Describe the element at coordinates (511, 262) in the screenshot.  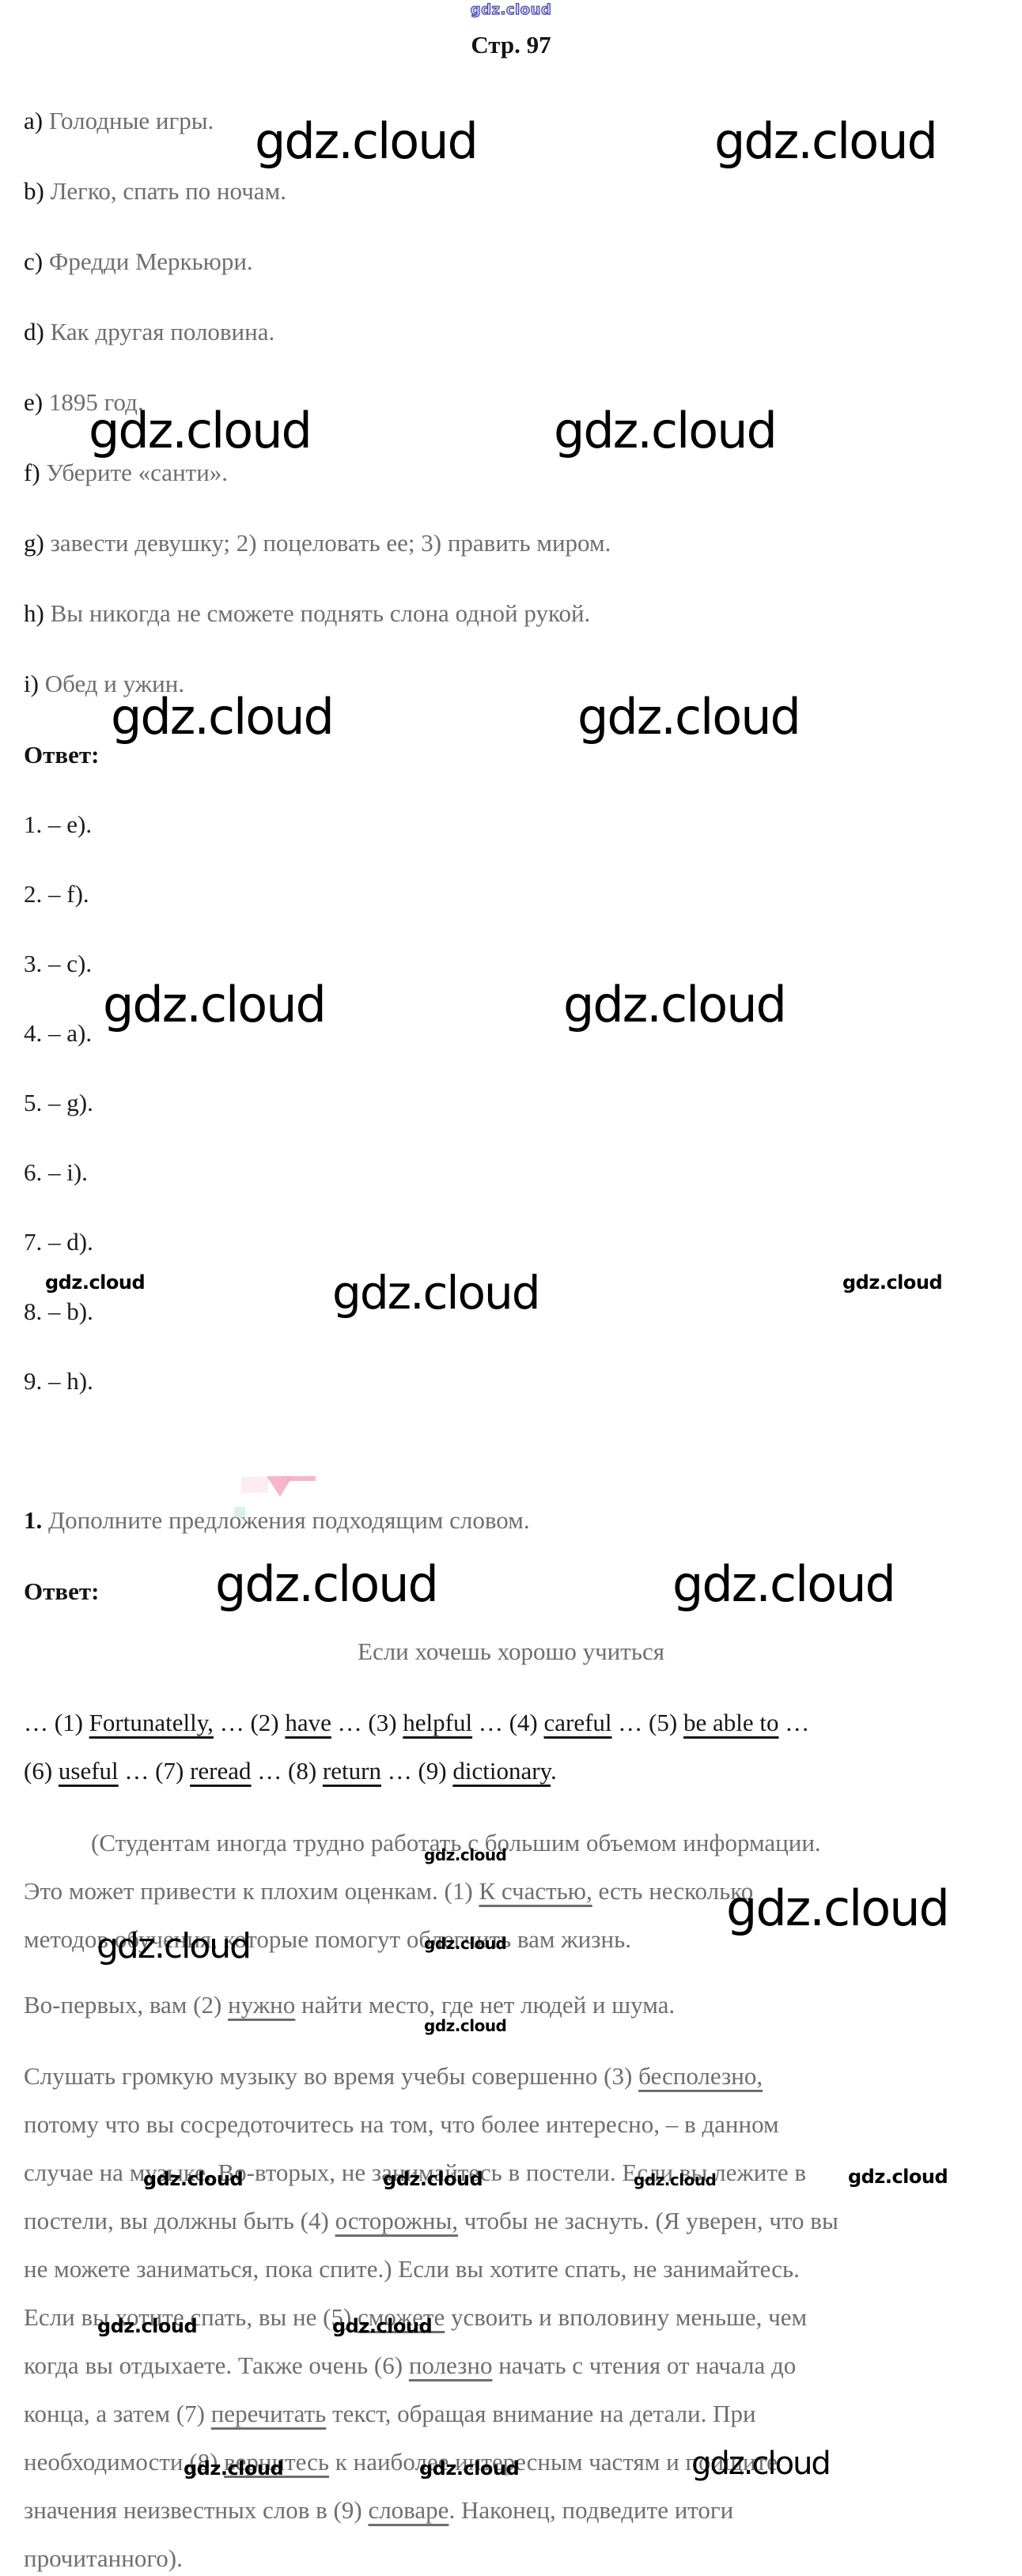
I see `matching-item: c) Фредди Меркьюри.` at that location.